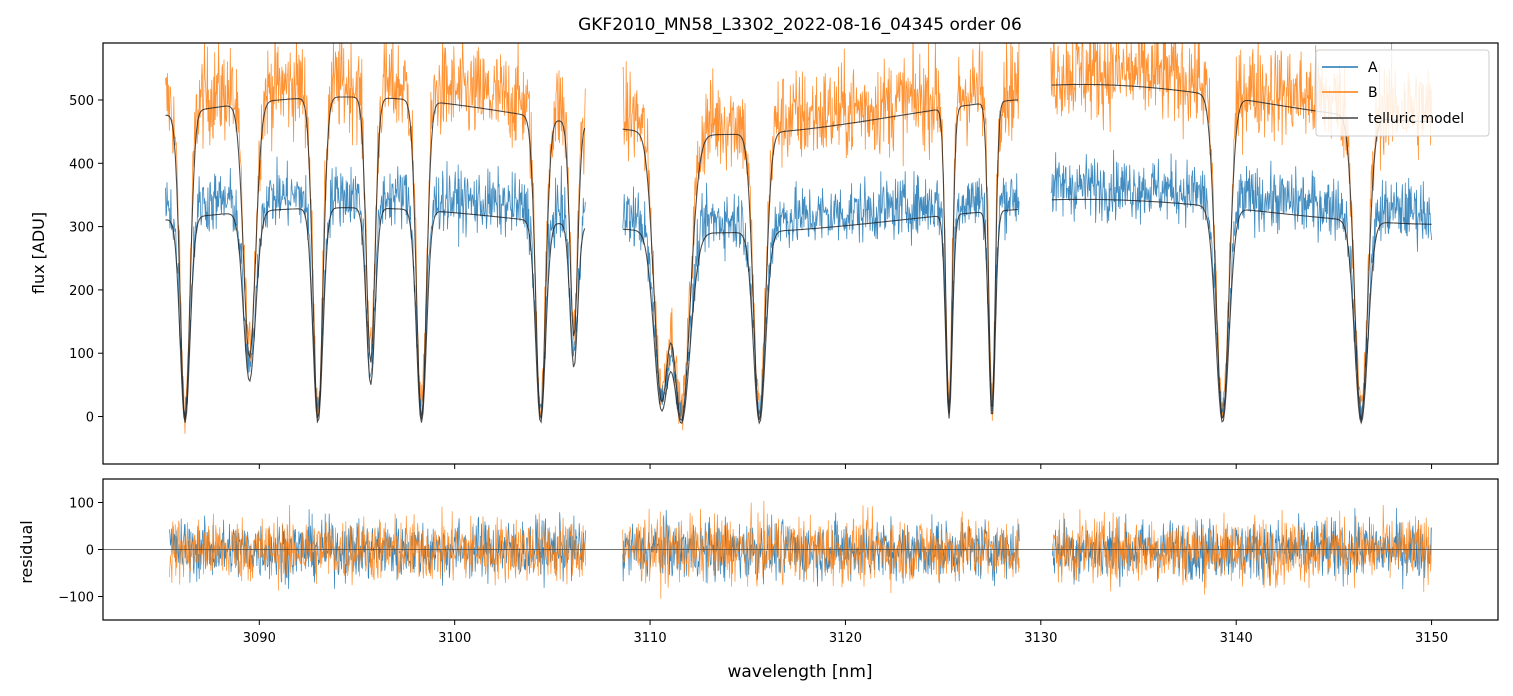 This screenshot has width=1513, height=696. What do you see at coordinates (26, 551) in the screenshot?
I see `residual-y-label: residual` at bounding box center [26, 551].